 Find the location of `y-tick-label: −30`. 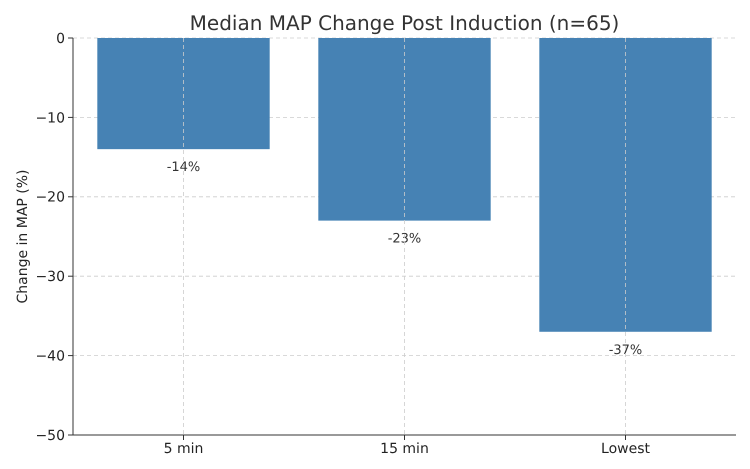

y-tick-label: −30 is located at coordinates (50, 277).